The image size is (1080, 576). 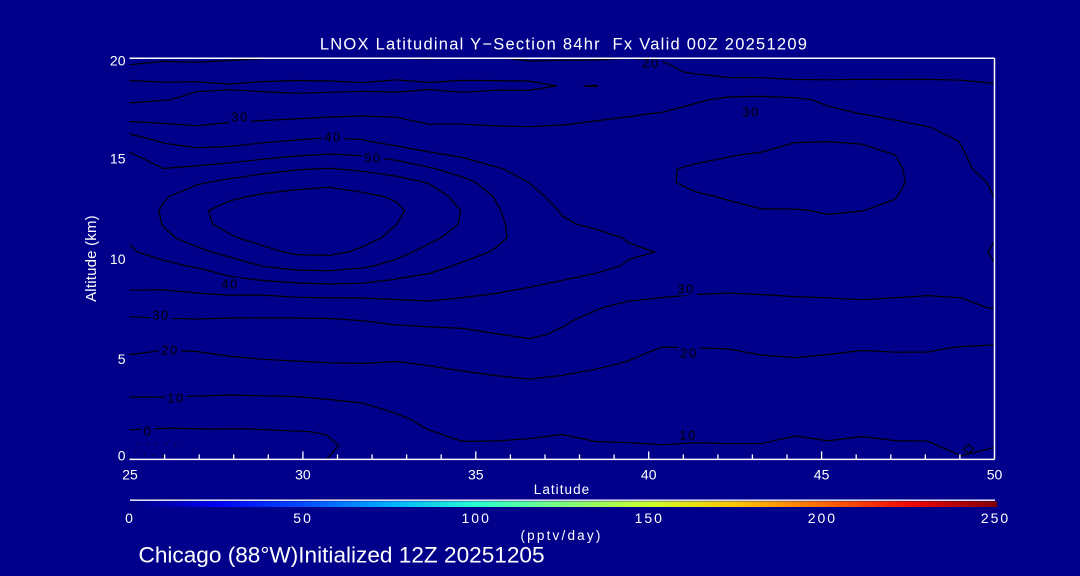 What do you see at coordinates (342, 555) in the screenshot?
I see `svg-text:Chicago (88°W)Initialized 12Z: Chicago (88°W)Initialized 12Z 20251205` at bounding box center [342, 555].